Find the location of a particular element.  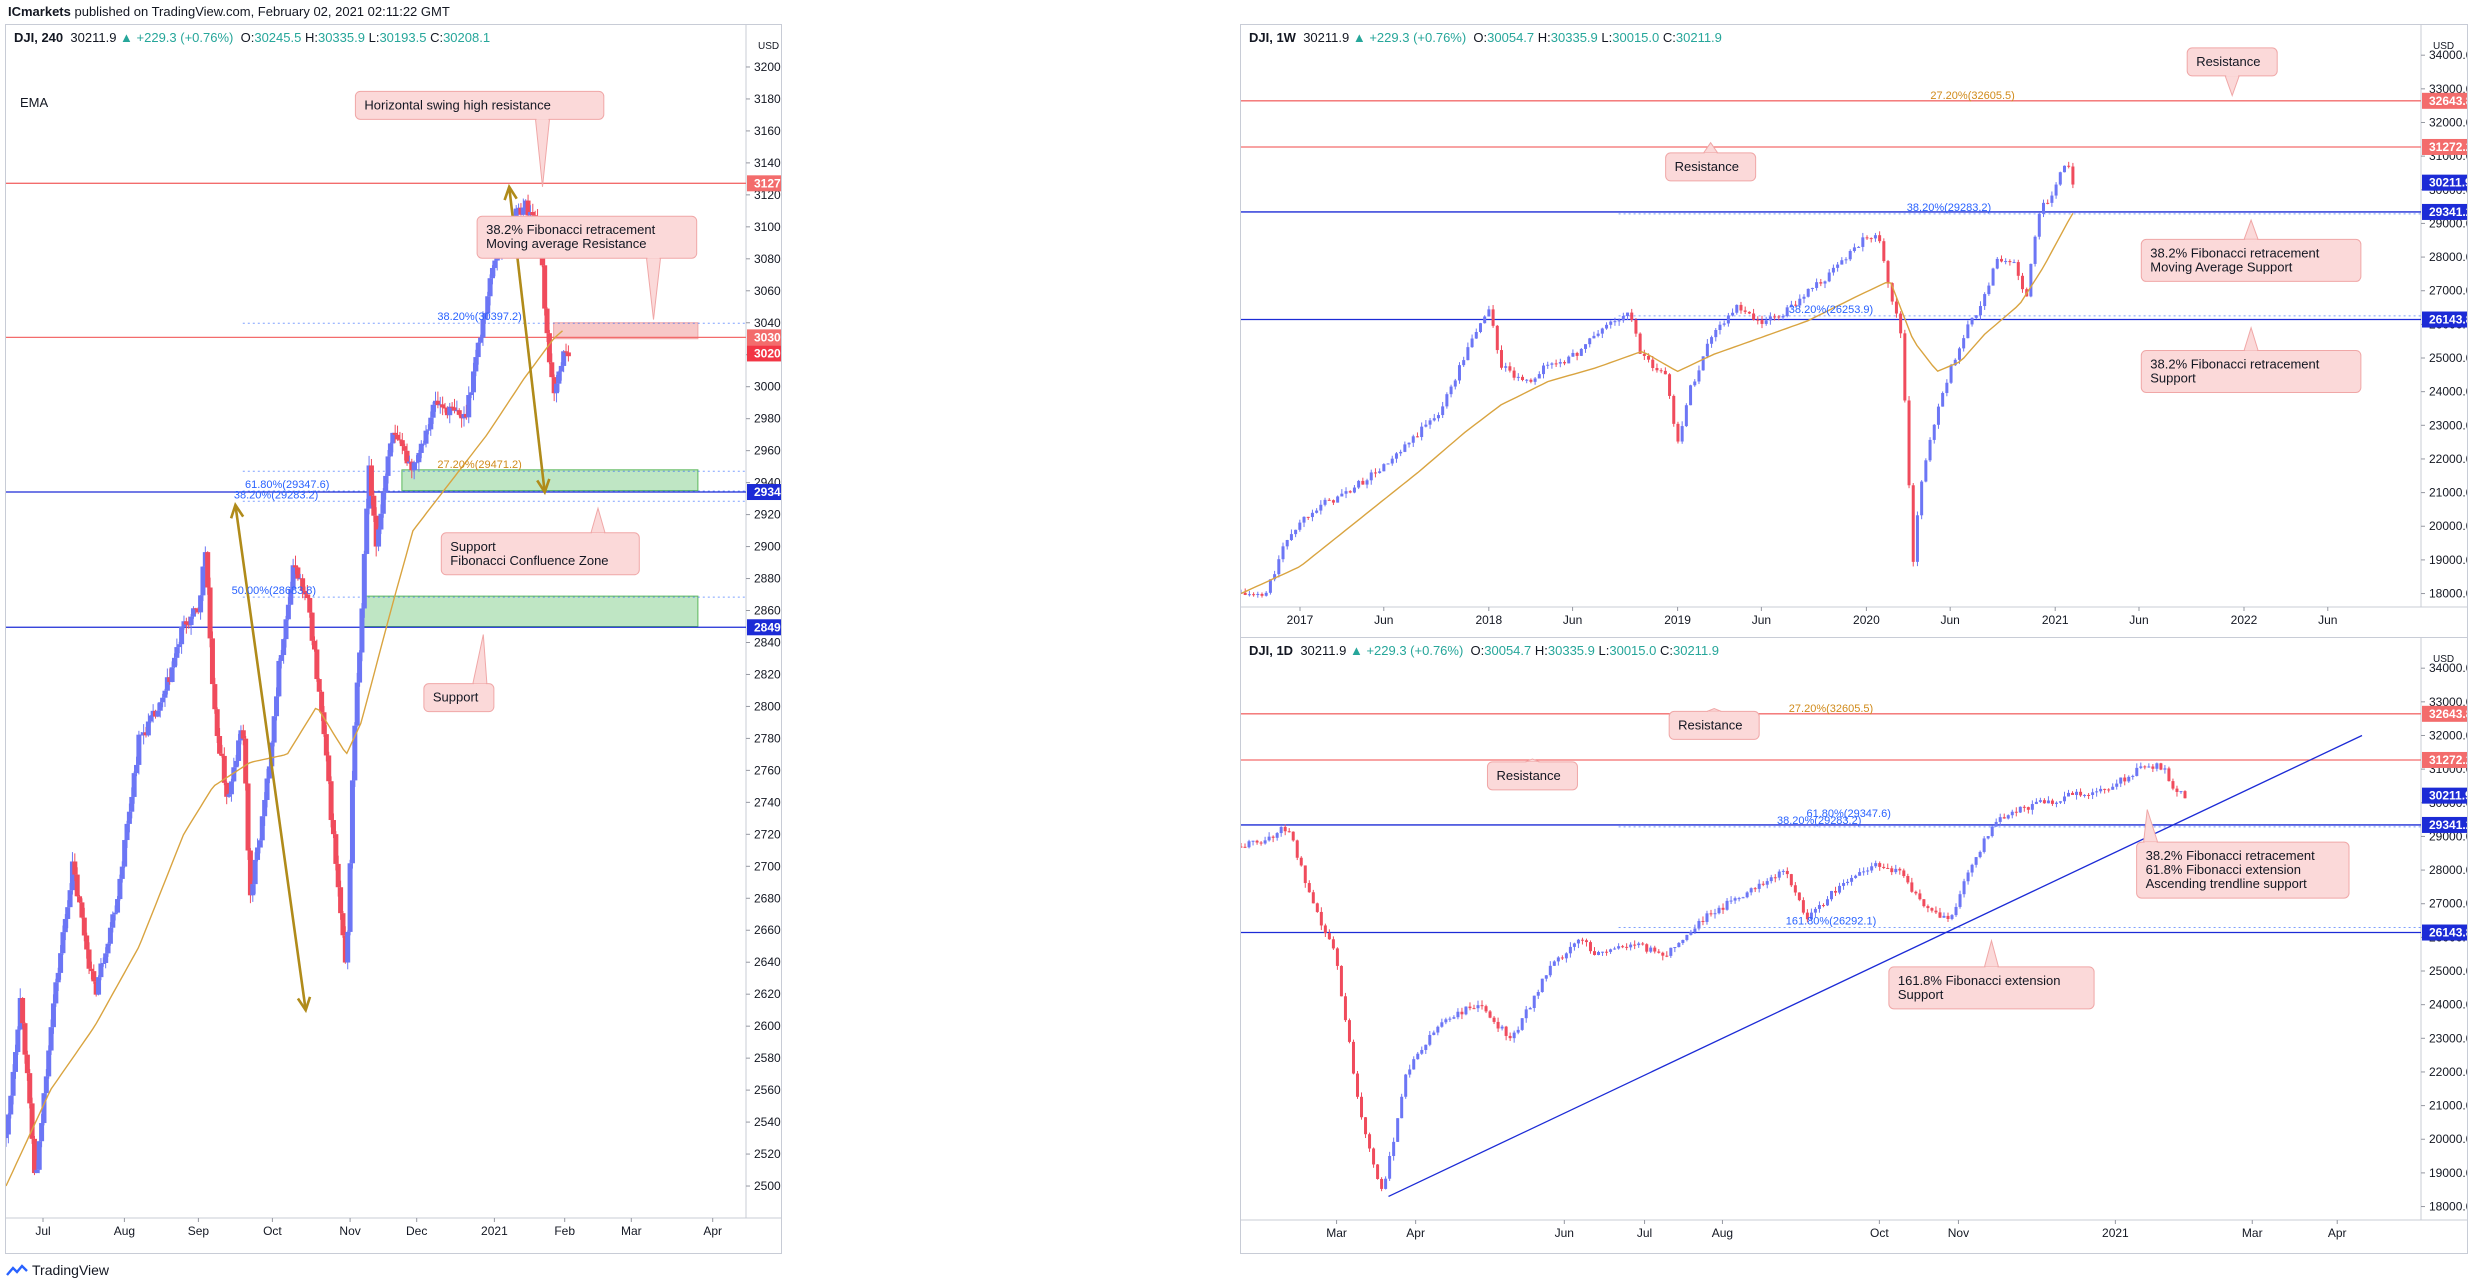

y-tick-label: 29600.0 is located at coordinates (768, 451).